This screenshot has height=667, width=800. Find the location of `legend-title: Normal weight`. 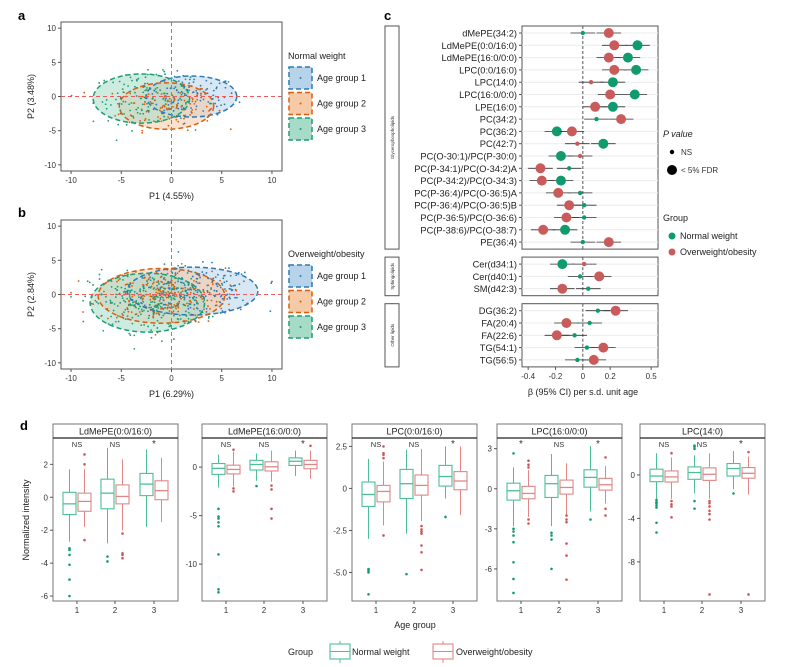

legend-title: Normal weight is located at coordinates (317, 56).